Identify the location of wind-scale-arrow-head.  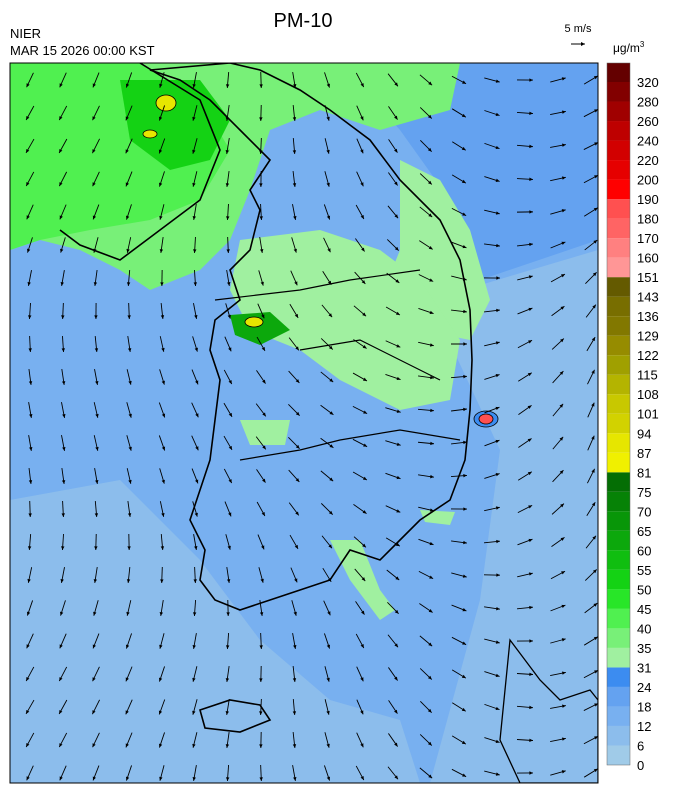
(583, 44).